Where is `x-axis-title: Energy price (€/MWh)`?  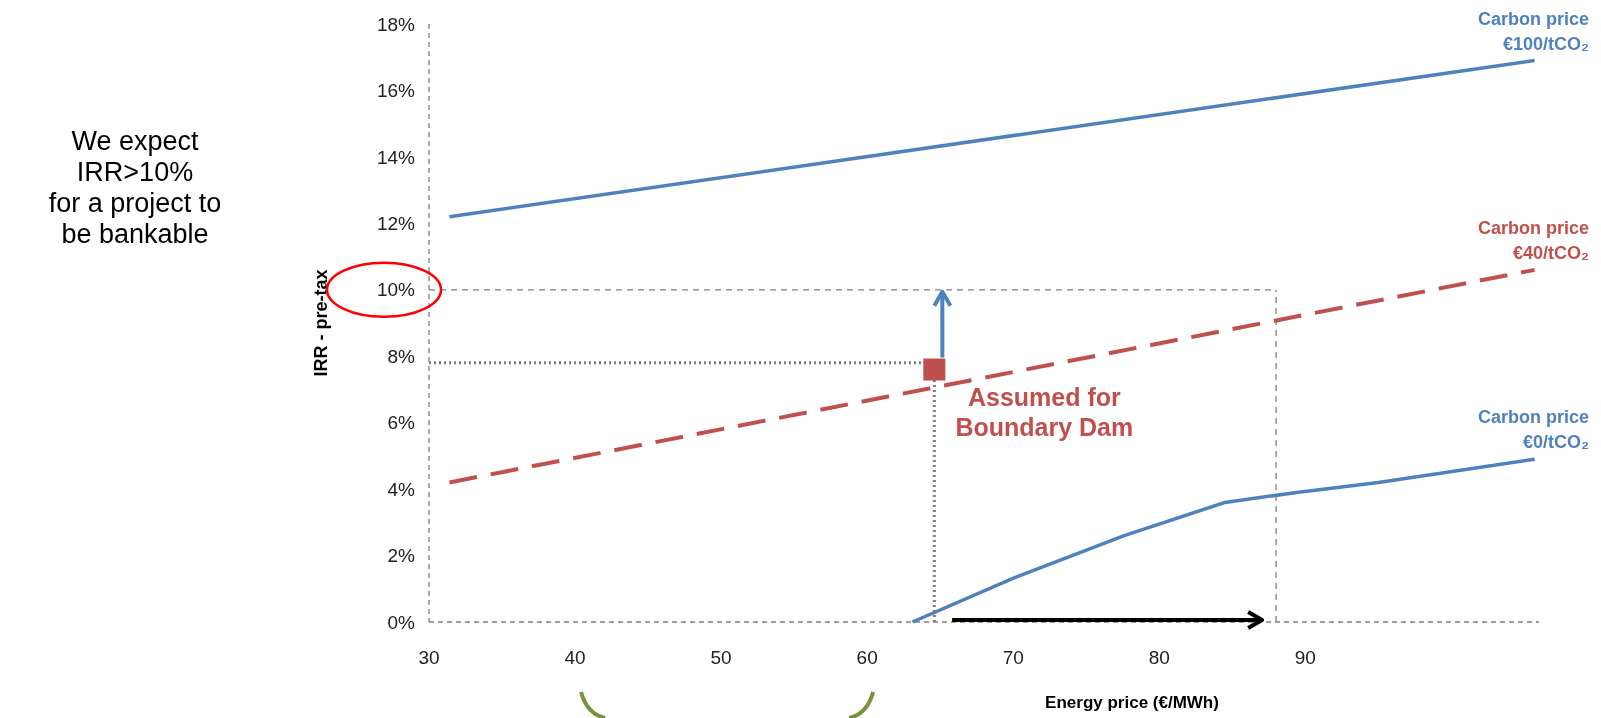
x-axis-title: Energy price (€/MWh) is located at coordinates (1132, 702).